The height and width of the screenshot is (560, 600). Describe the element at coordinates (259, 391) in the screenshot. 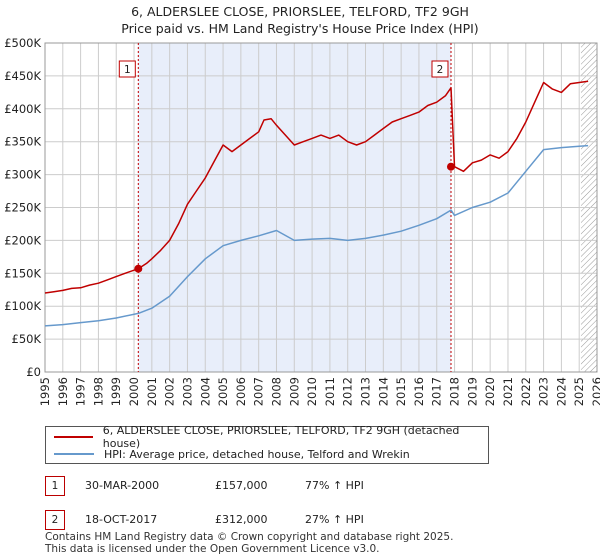

I see `x-tick-label: 2007` at that location.